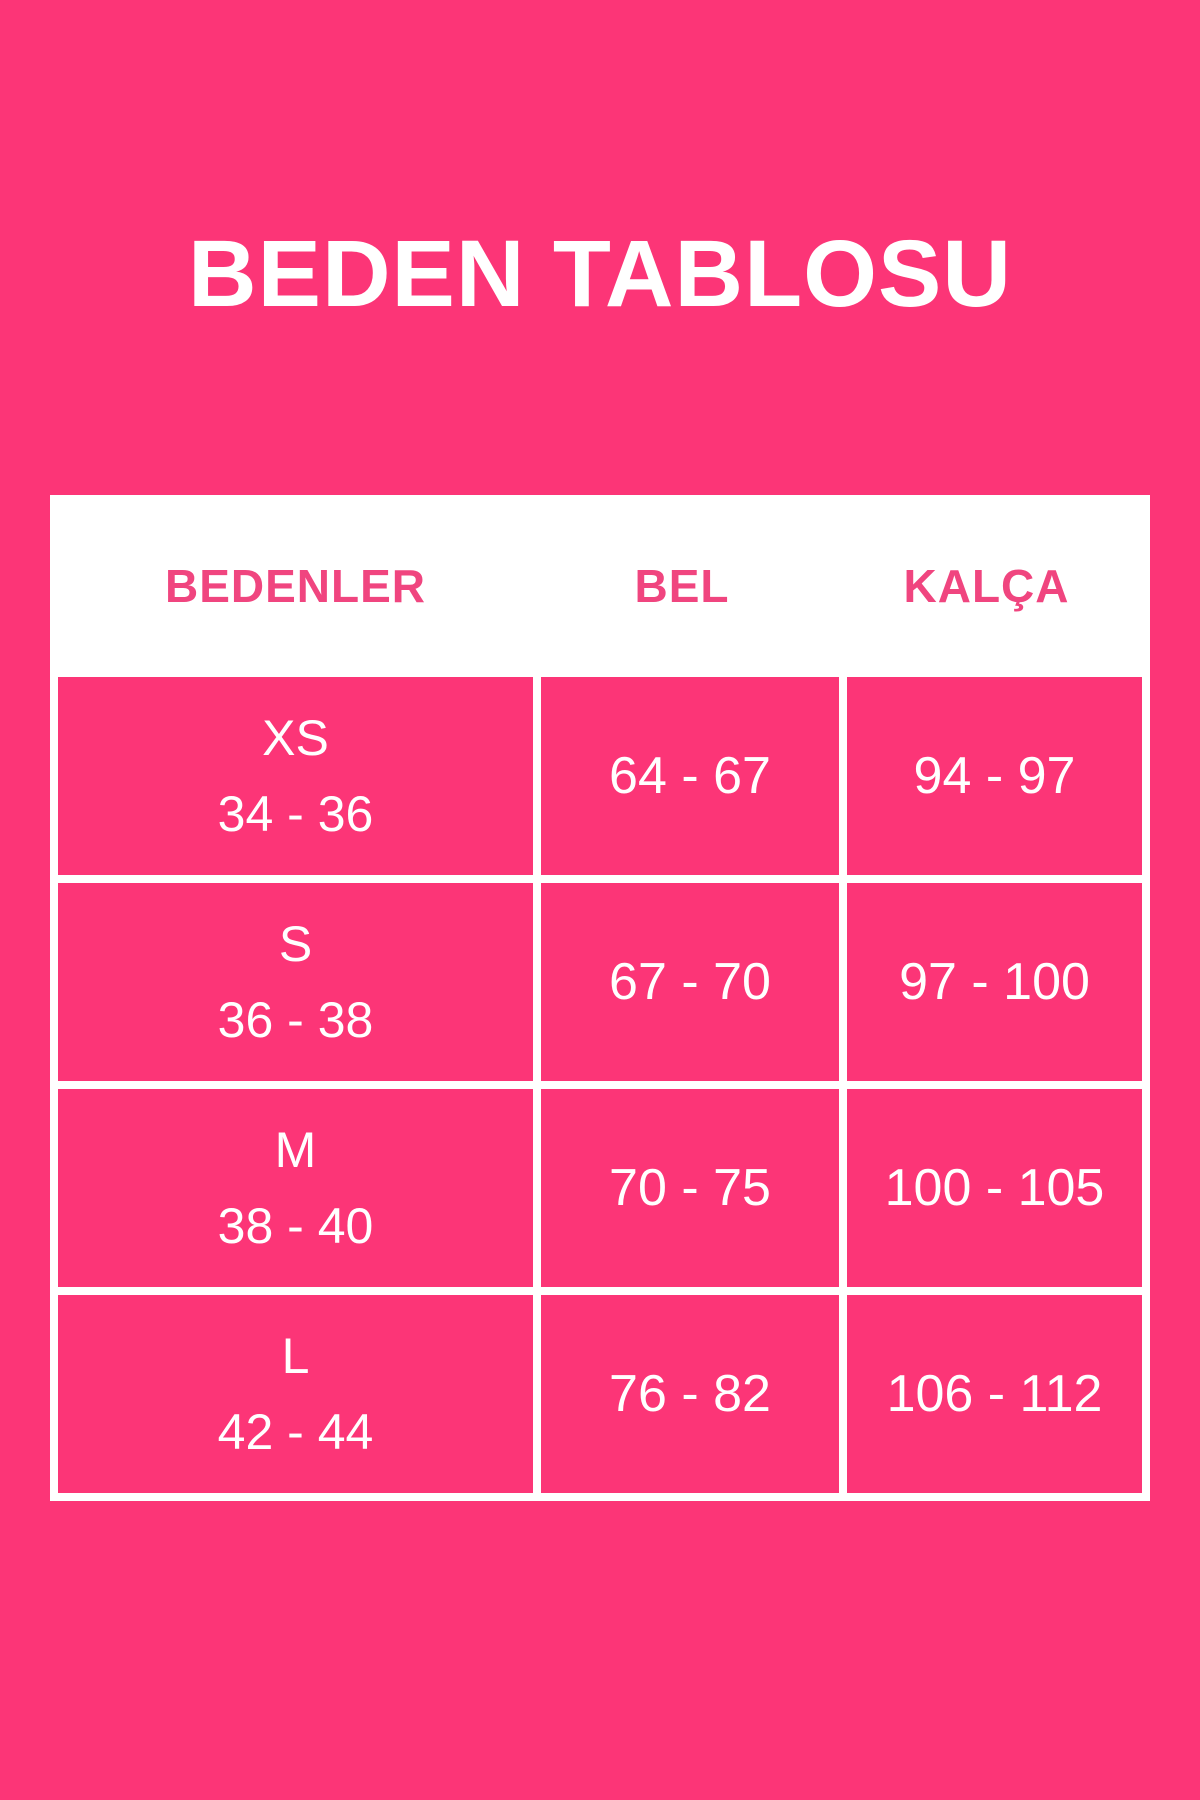 The width and height of the screenshot is (1200, 1800). I want to click on column-header-kalca: KALÇA, so click(986, 586).